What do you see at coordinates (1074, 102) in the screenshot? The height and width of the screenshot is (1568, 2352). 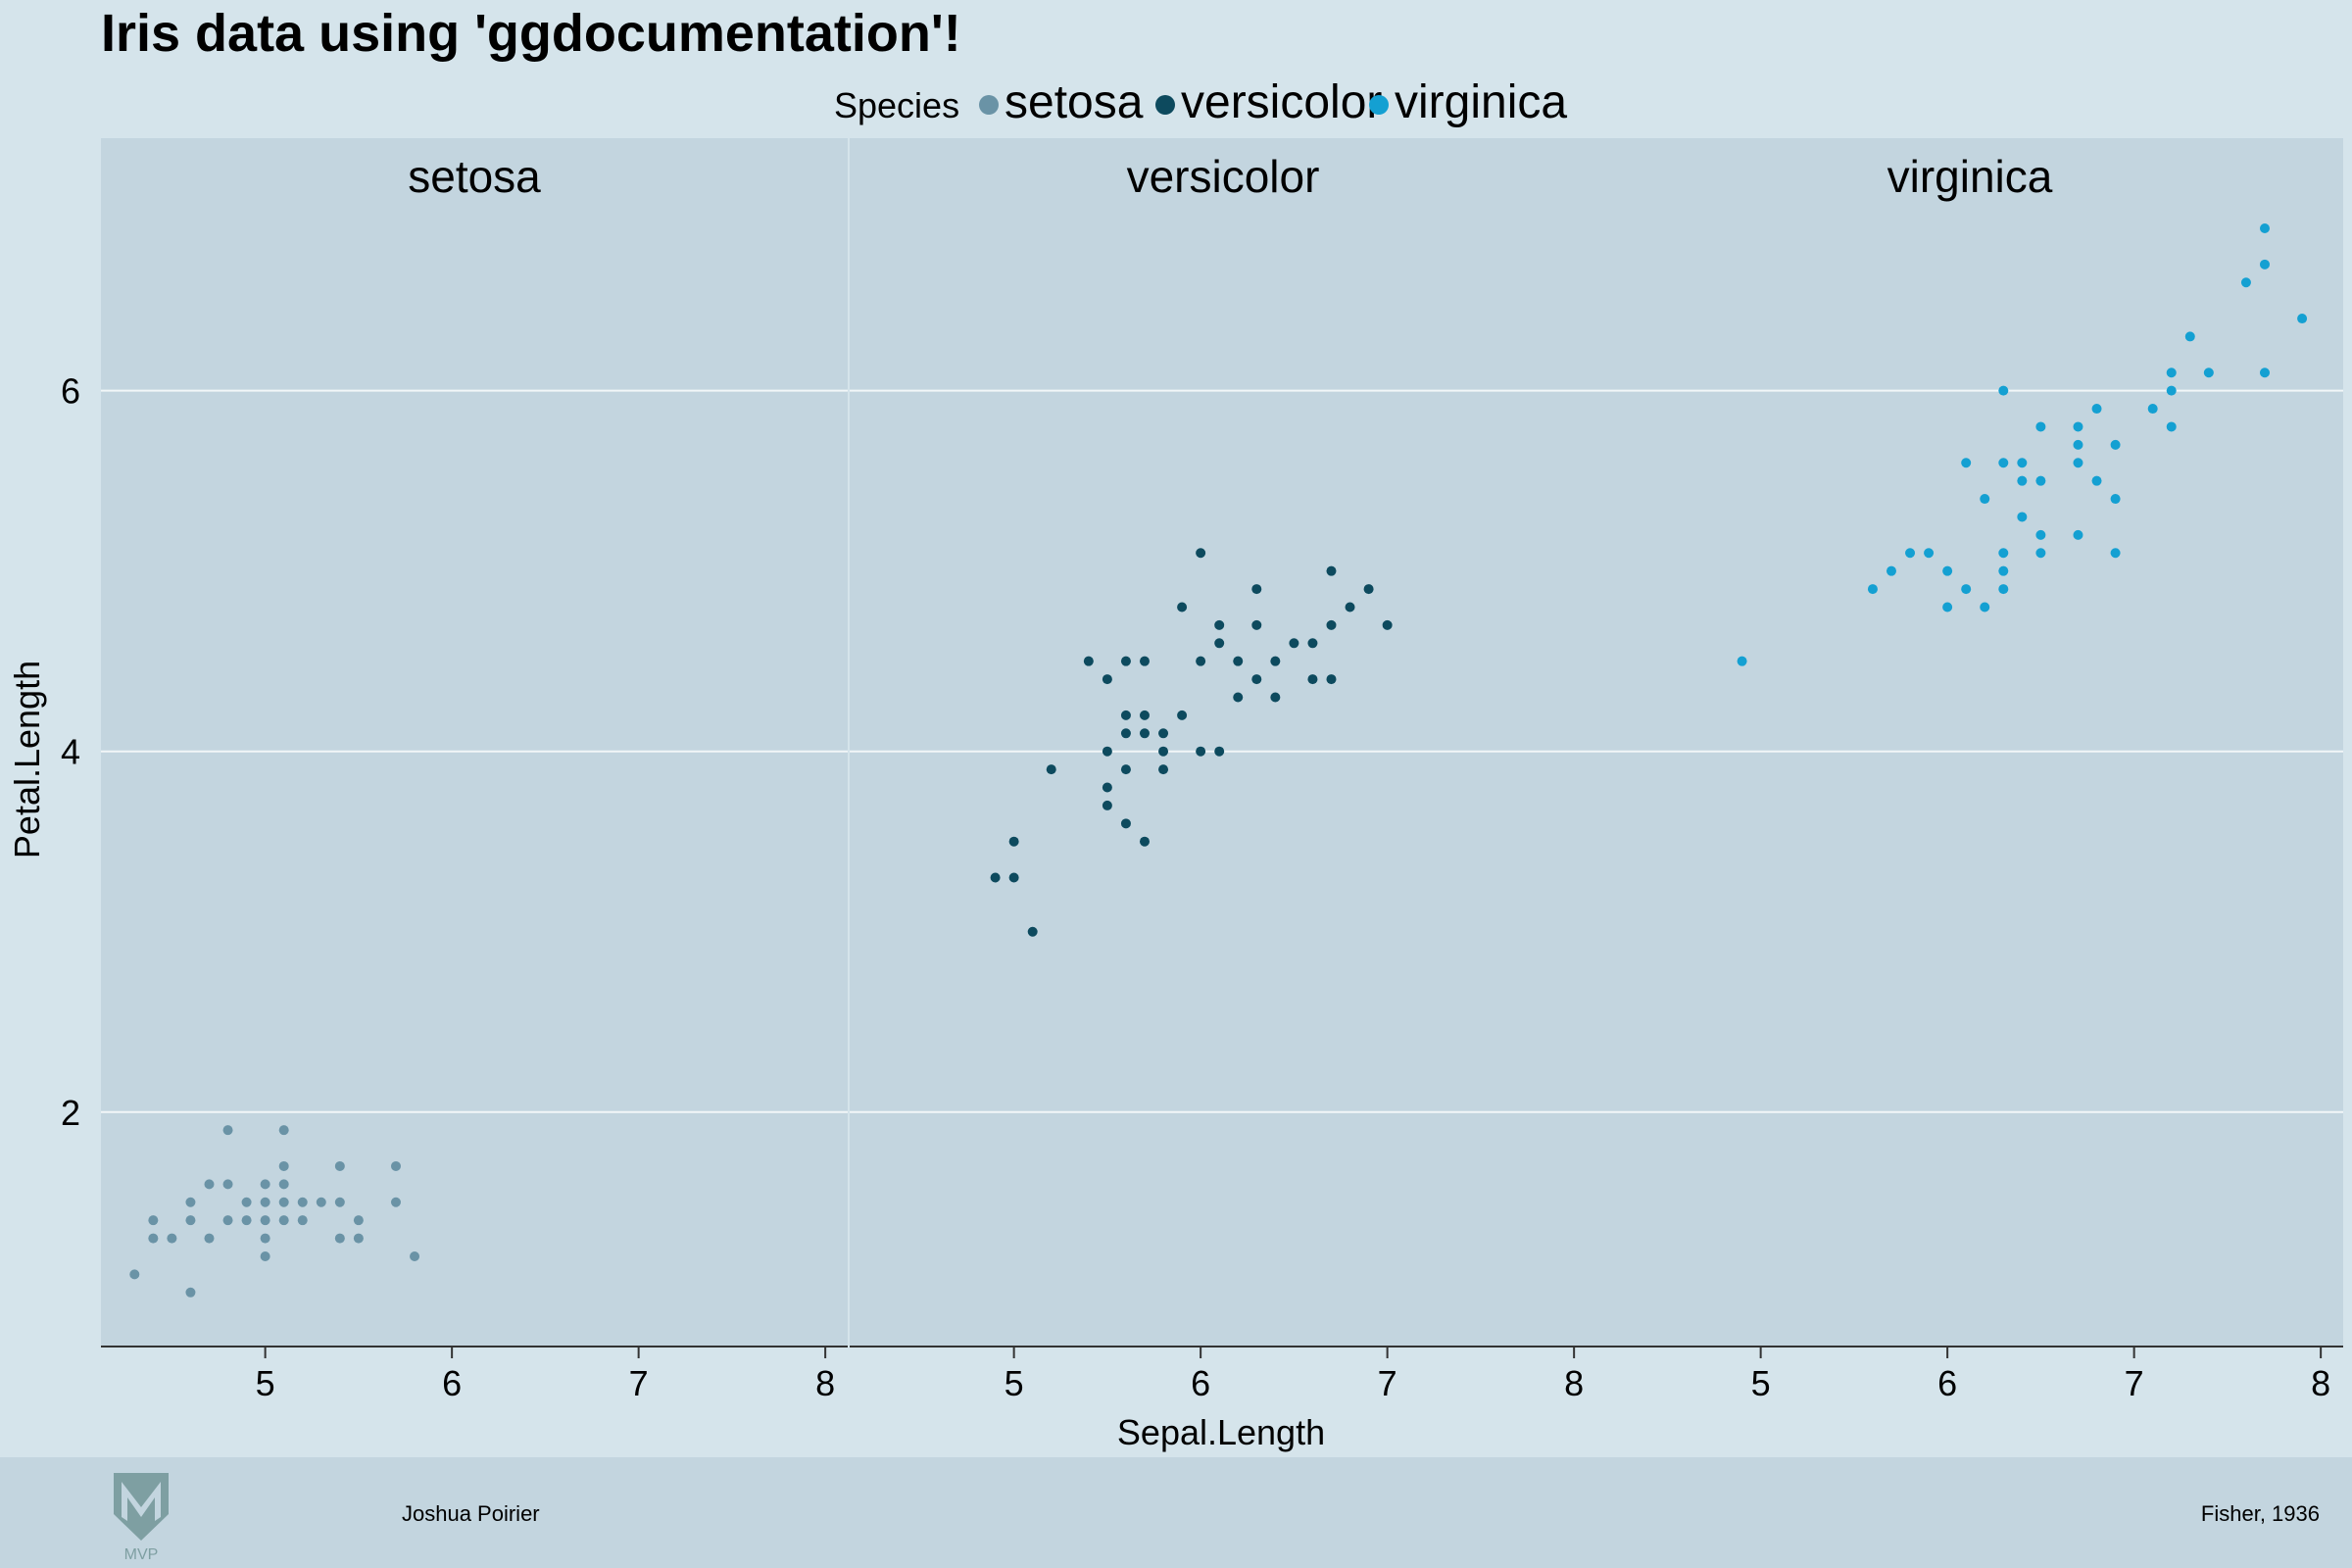 I see `legend-label-setosa: setosa` at bounding box center [1074, 102].